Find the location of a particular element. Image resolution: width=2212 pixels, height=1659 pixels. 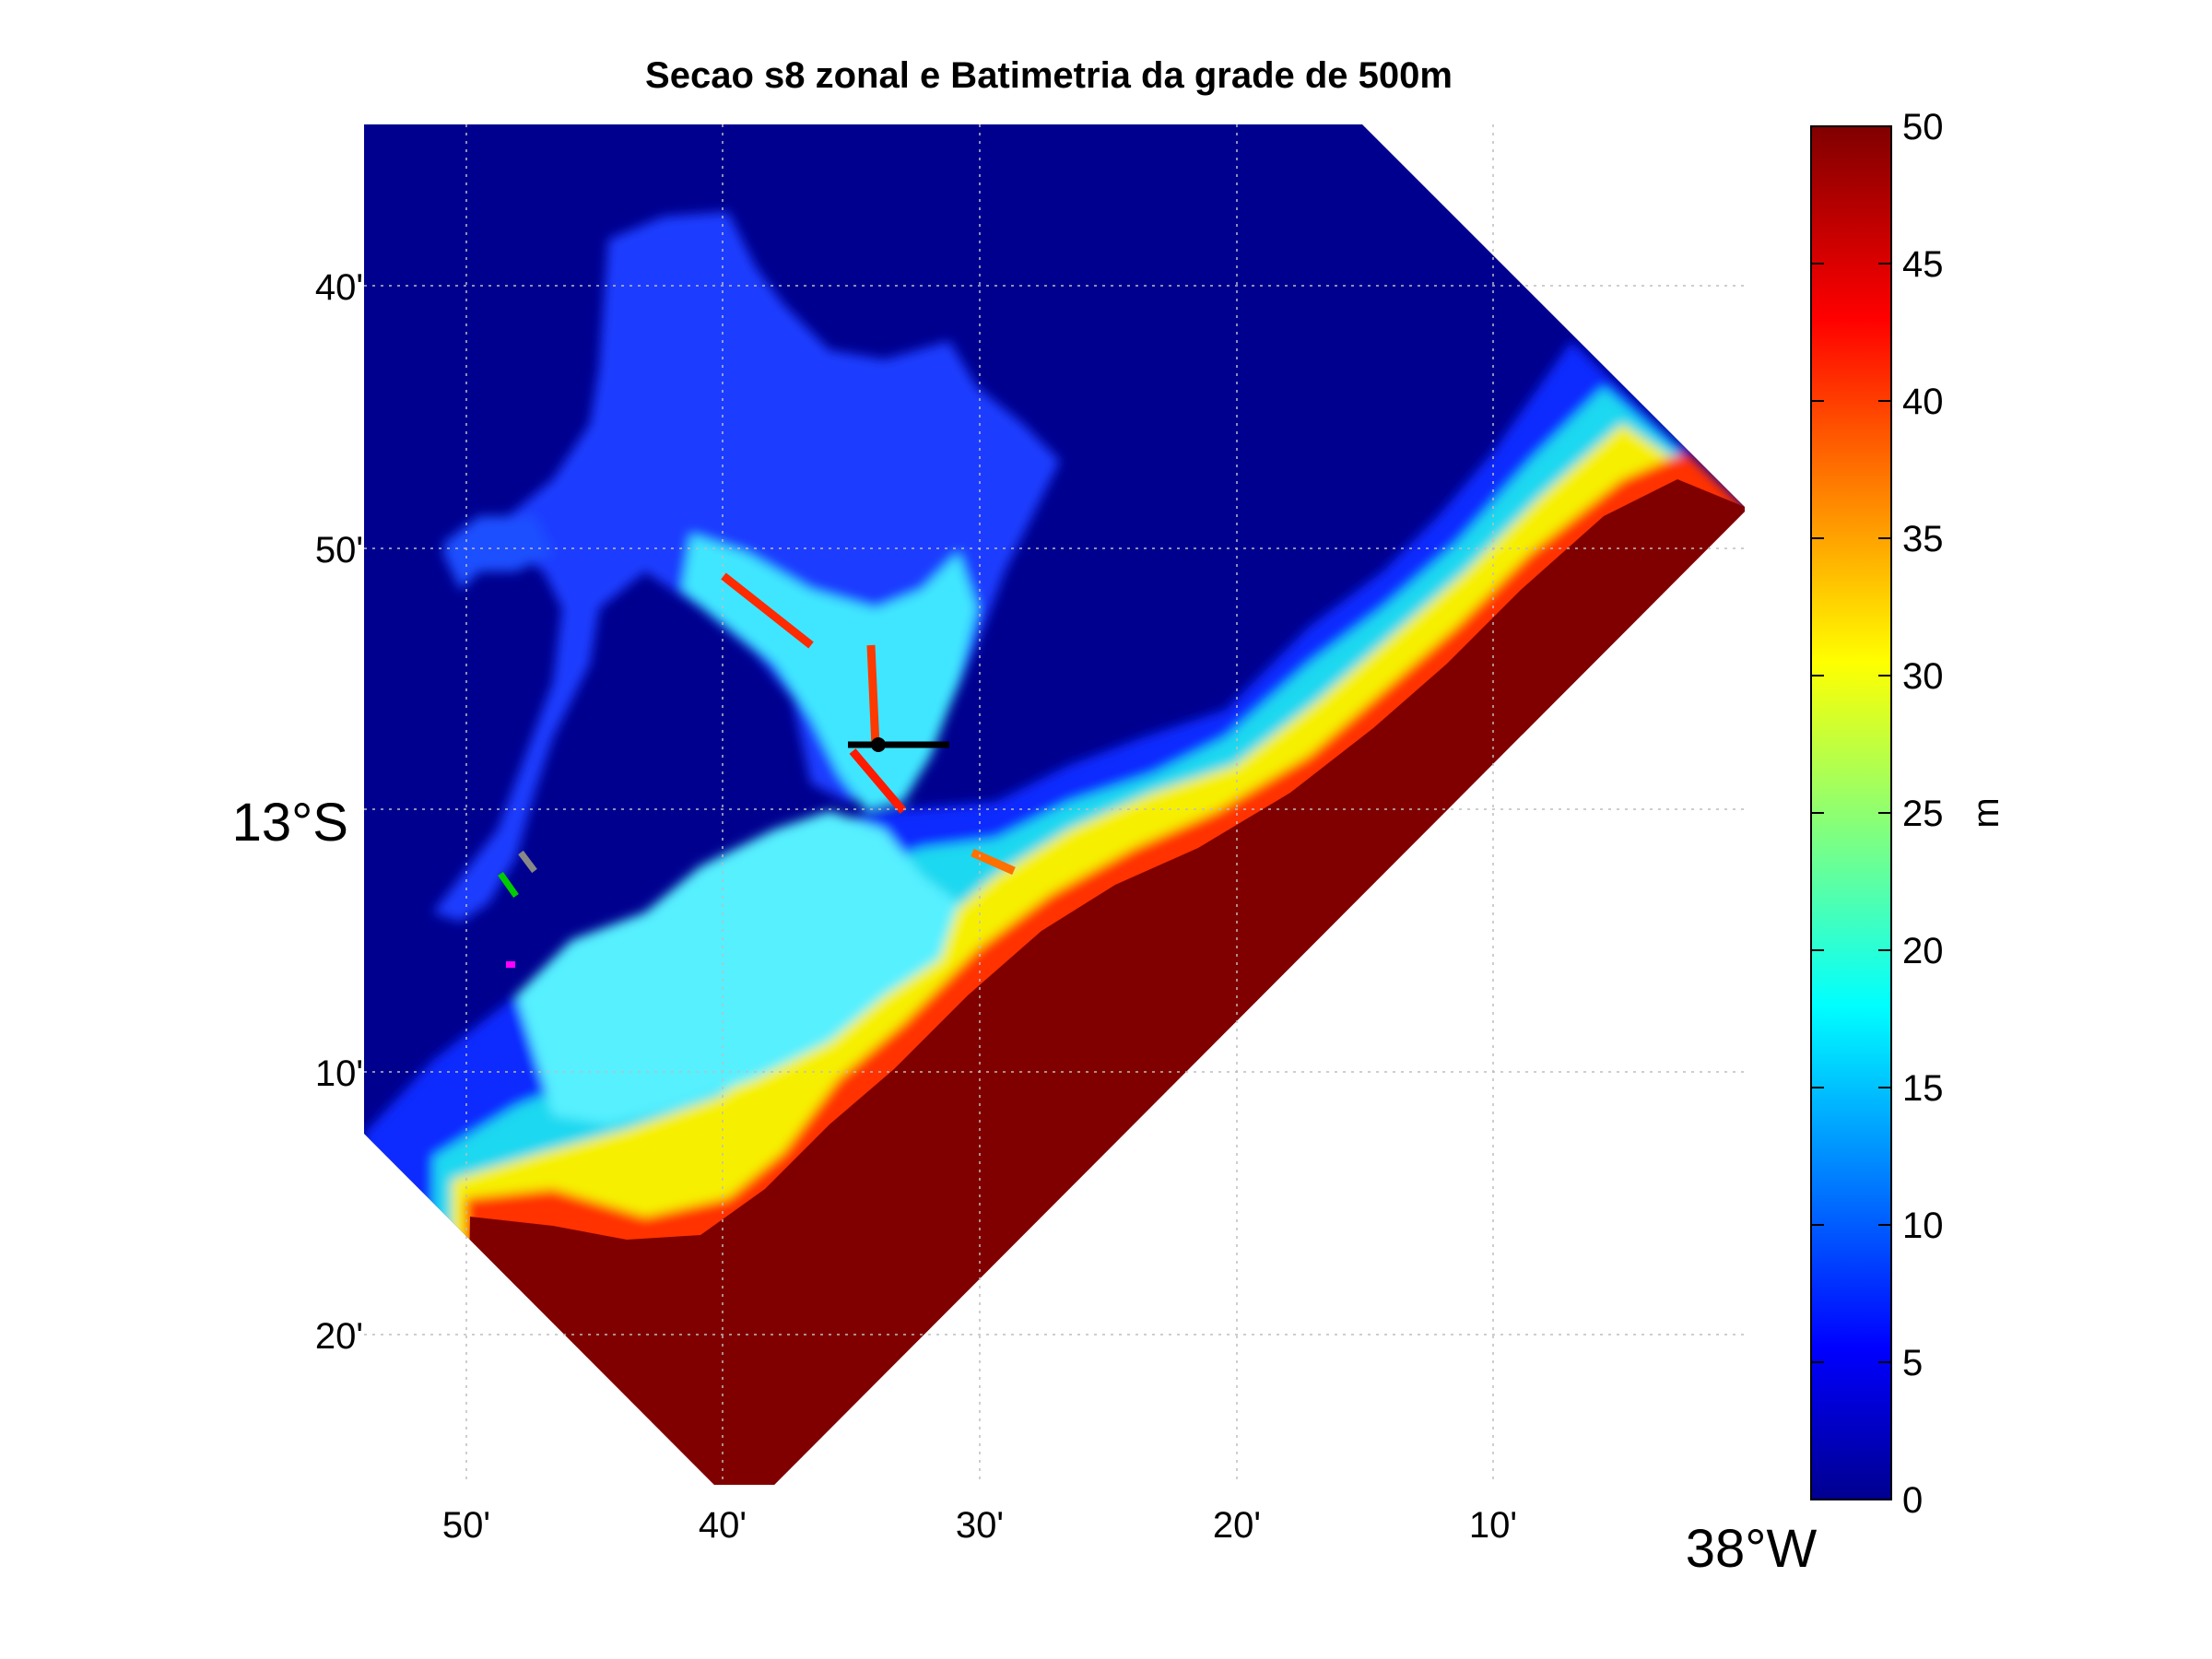

marker-magenta is located at coordinates (510, 964).